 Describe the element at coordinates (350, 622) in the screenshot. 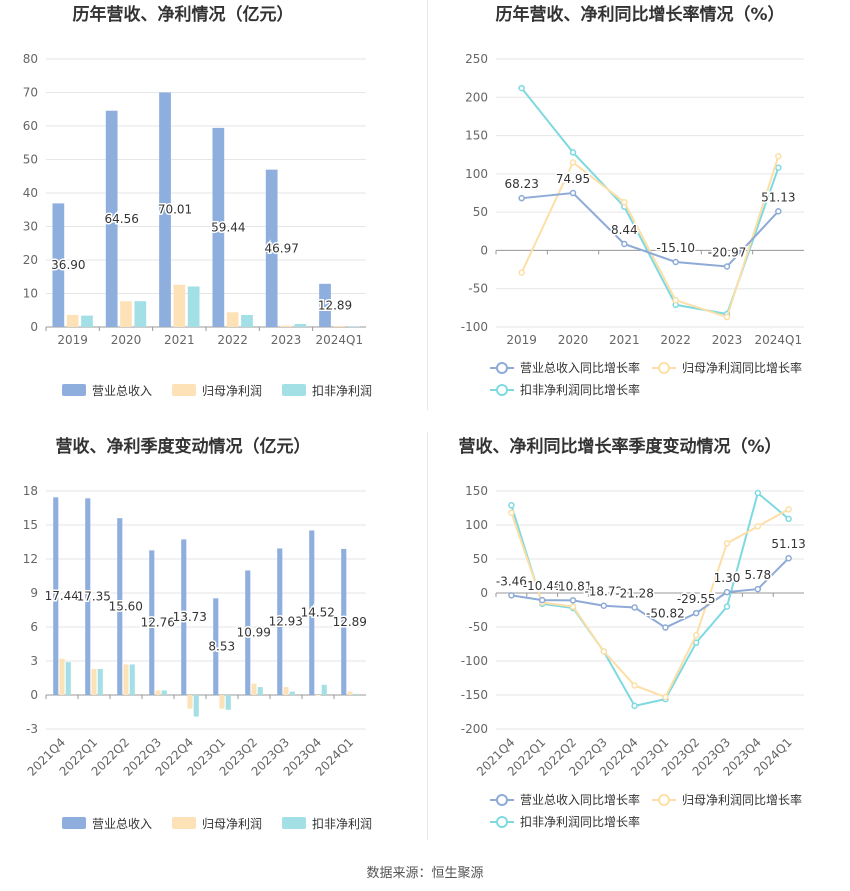

I see `data-label: 12.89` at that location.